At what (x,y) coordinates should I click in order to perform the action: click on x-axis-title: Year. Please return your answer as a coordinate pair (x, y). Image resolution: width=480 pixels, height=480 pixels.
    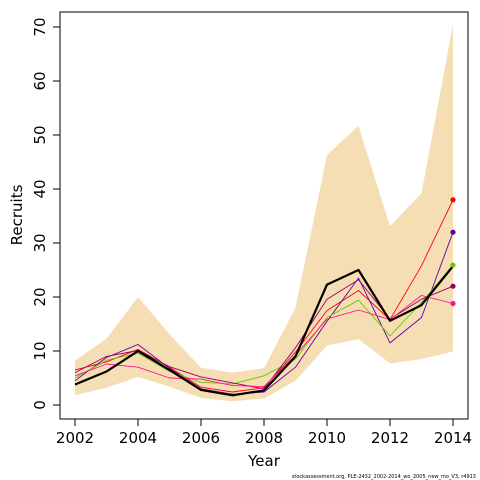
    Looking at the image, I should click on (264, 461).